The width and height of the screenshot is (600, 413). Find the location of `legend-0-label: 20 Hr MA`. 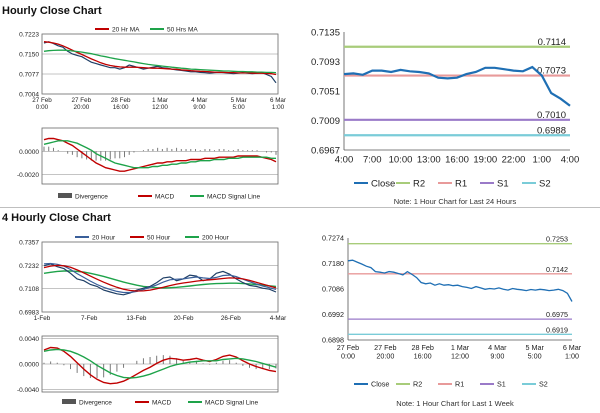

legend-0-label: 20 Hr MA is located at coordinates (126, 30).